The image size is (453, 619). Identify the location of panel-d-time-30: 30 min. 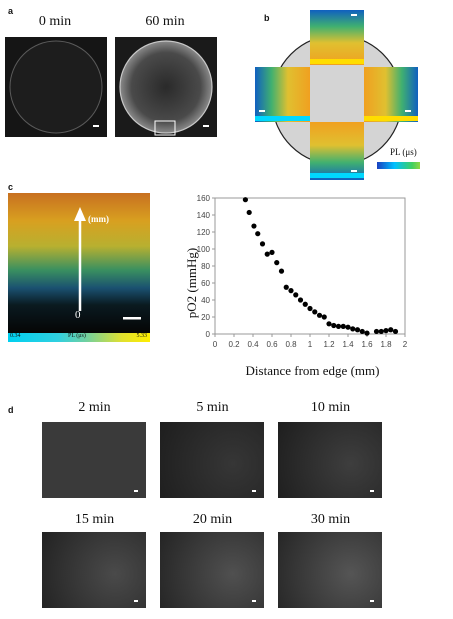
(330, 519).